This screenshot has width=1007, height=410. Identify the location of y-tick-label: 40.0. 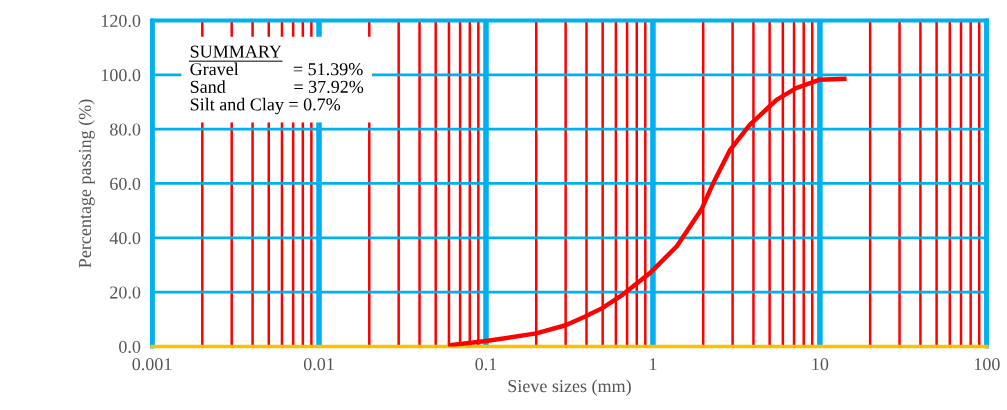
(125, 238).